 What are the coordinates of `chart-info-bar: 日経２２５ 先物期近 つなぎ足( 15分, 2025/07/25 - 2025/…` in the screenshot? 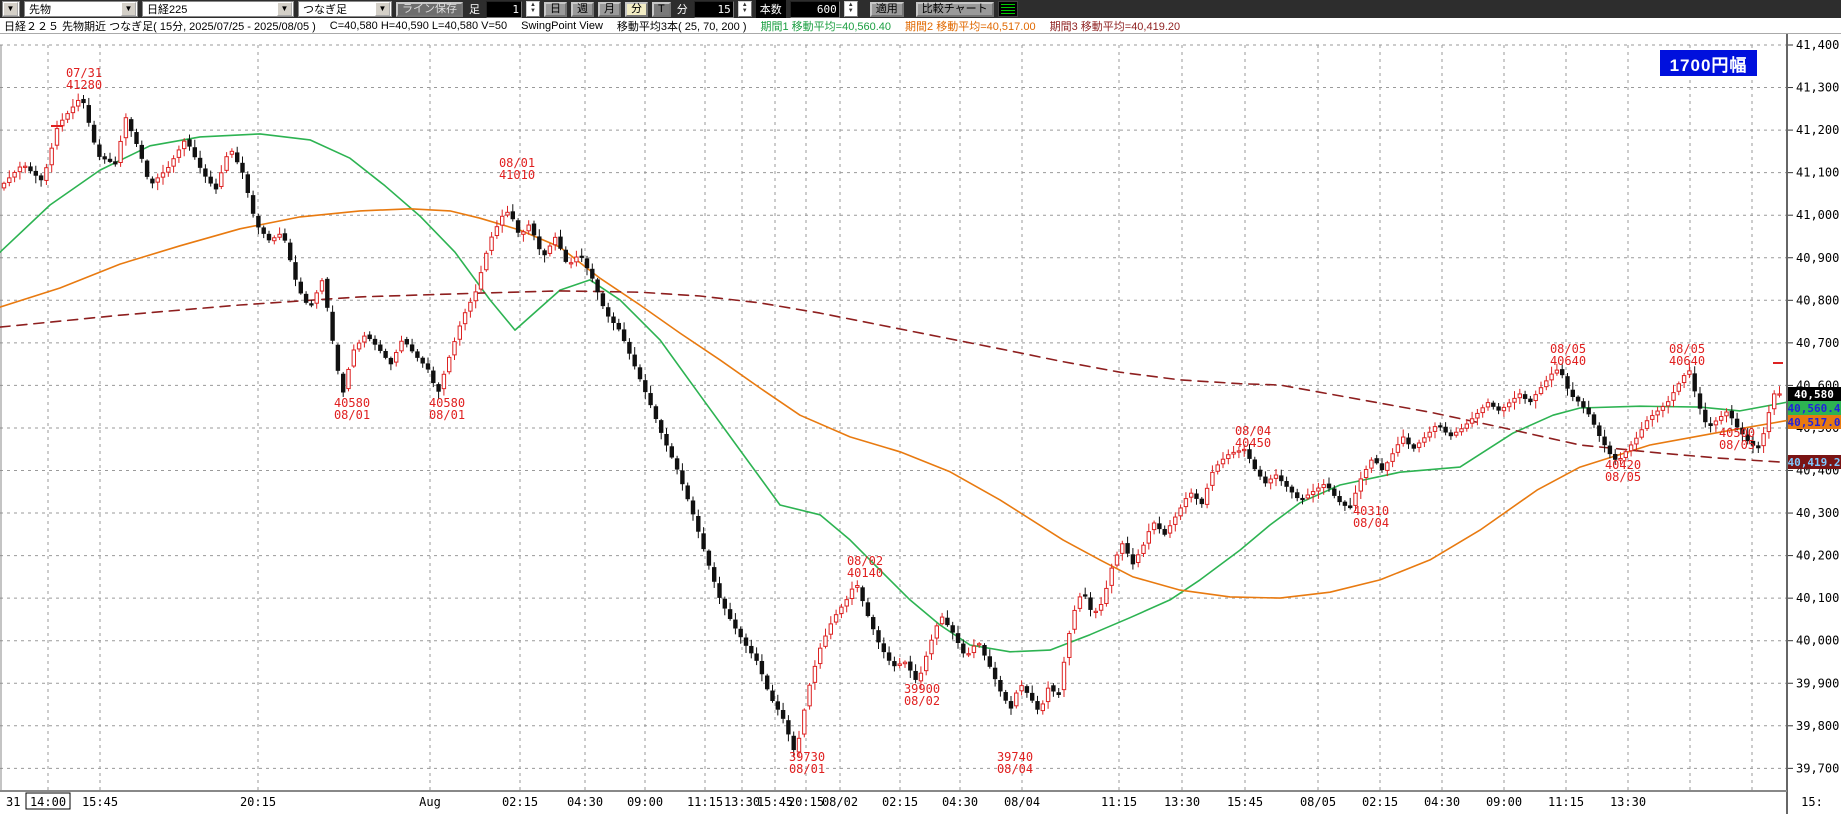 It's located at (920, 26).